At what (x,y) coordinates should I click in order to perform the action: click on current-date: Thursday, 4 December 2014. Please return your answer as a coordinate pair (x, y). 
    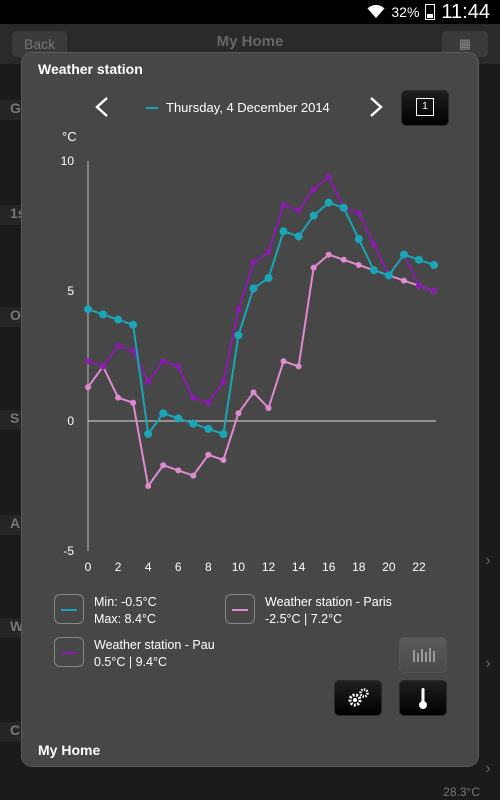
    Looking at the image, I should click on (248, 107).